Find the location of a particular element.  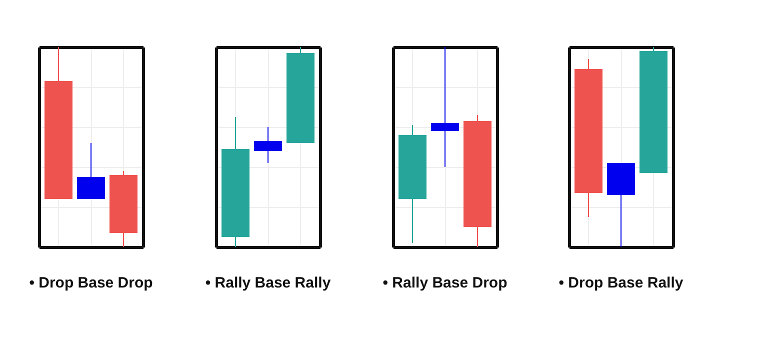

text: • Drop Base Drop is located at coordinates (91, 283).